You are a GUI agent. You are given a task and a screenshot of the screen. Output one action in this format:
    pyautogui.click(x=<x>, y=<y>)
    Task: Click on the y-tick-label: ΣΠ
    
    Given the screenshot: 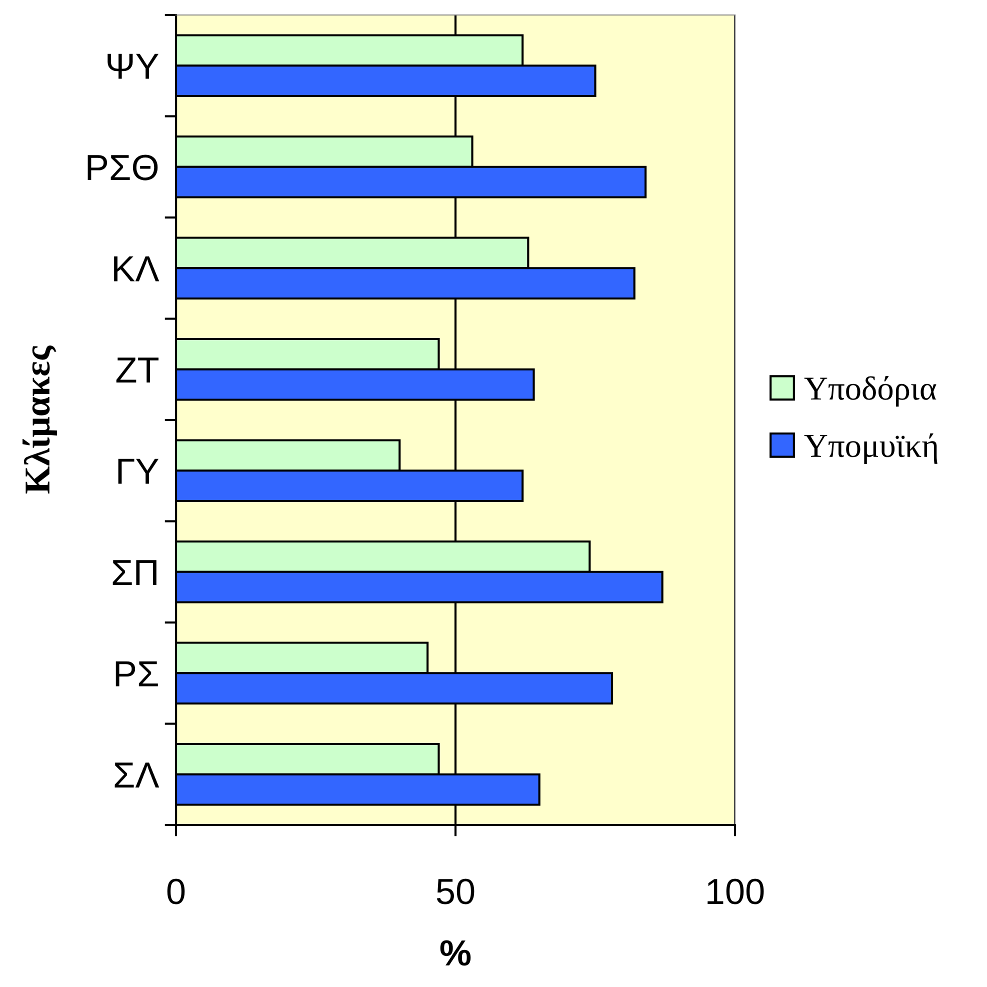 What is the action you would take?
    pyautogui.click(x=134, y=572)
    